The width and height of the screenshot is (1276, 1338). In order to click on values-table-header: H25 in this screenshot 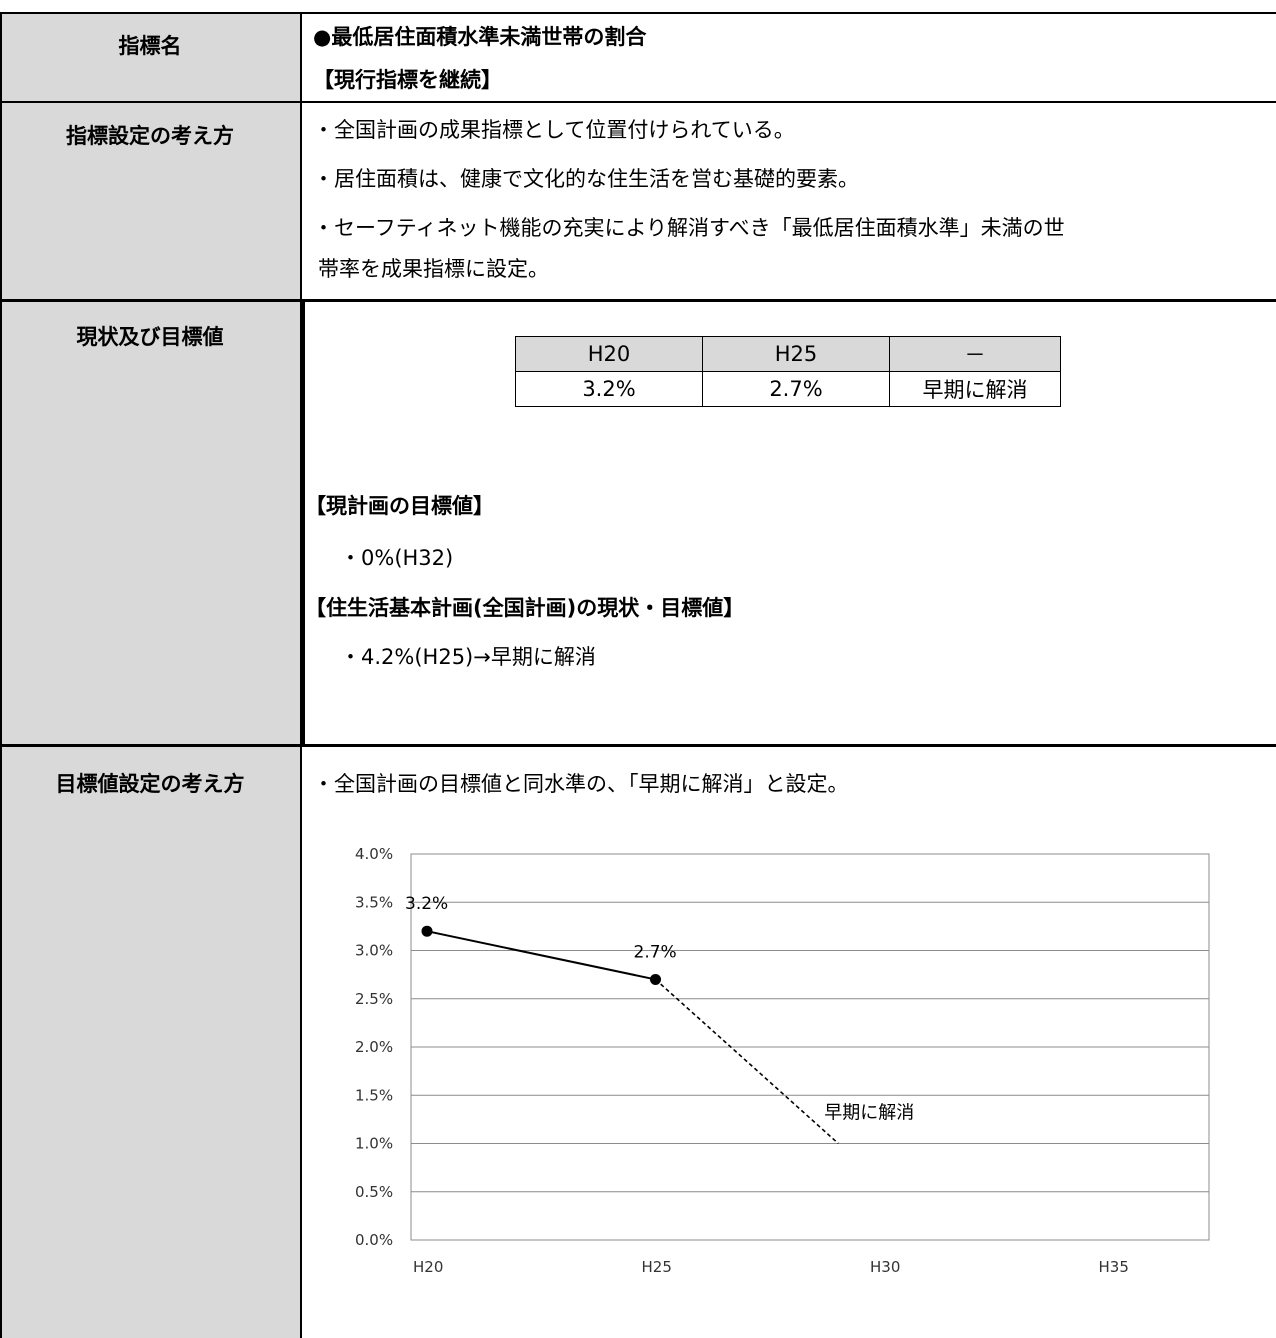, I will do `click(796, 354)`.